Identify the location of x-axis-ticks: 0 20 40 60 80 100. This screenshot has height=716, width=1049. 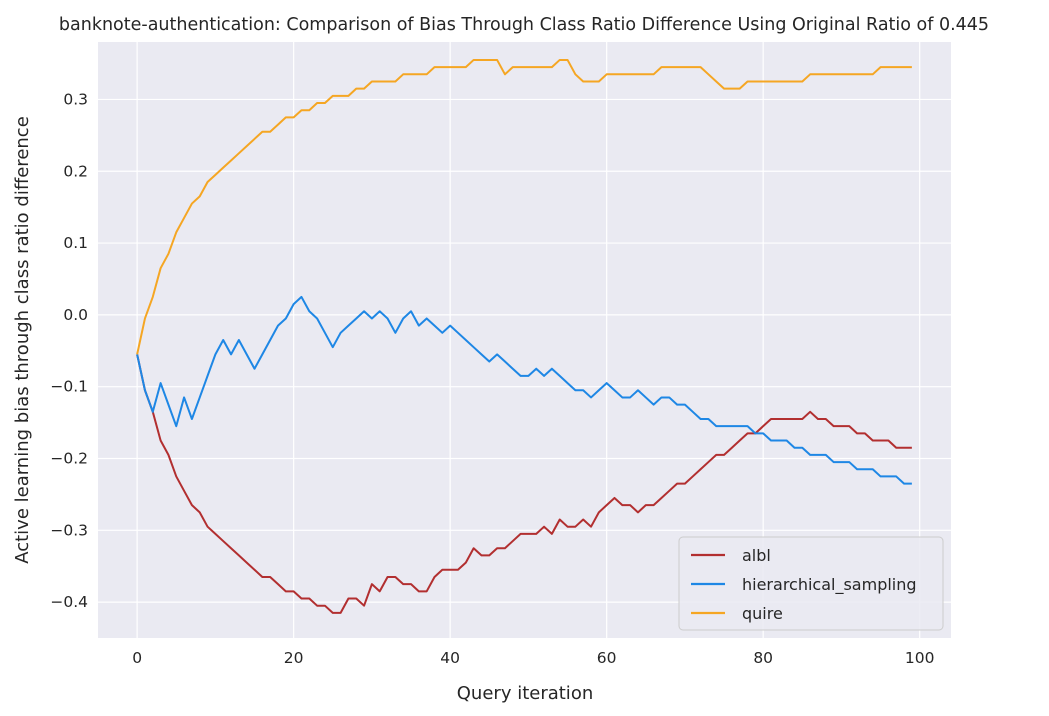
(533, 658).